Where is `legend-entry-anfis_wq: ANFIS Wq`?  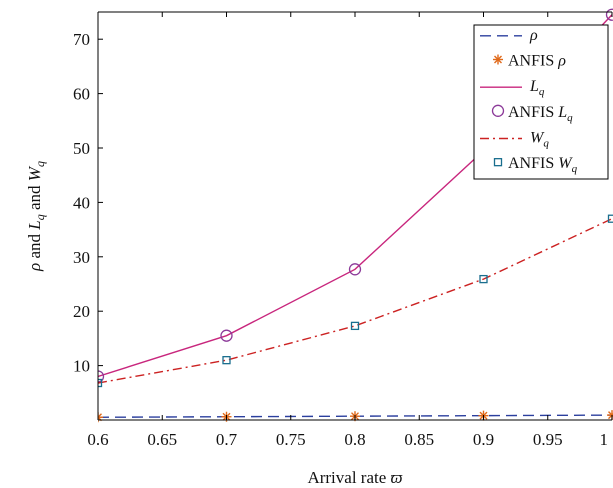
legend-entry-anfis_wq: ANFIS Wq is located at coordinates (535, 165).